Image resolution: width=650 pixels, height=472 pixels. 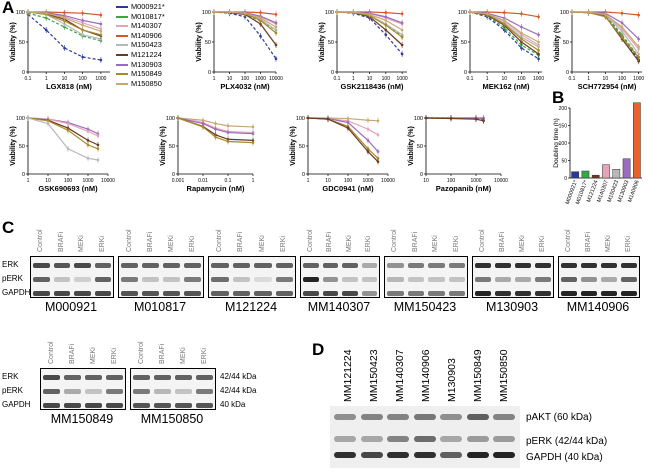 I want to click on x-tick-label: 100, so click(x=622, y=79).